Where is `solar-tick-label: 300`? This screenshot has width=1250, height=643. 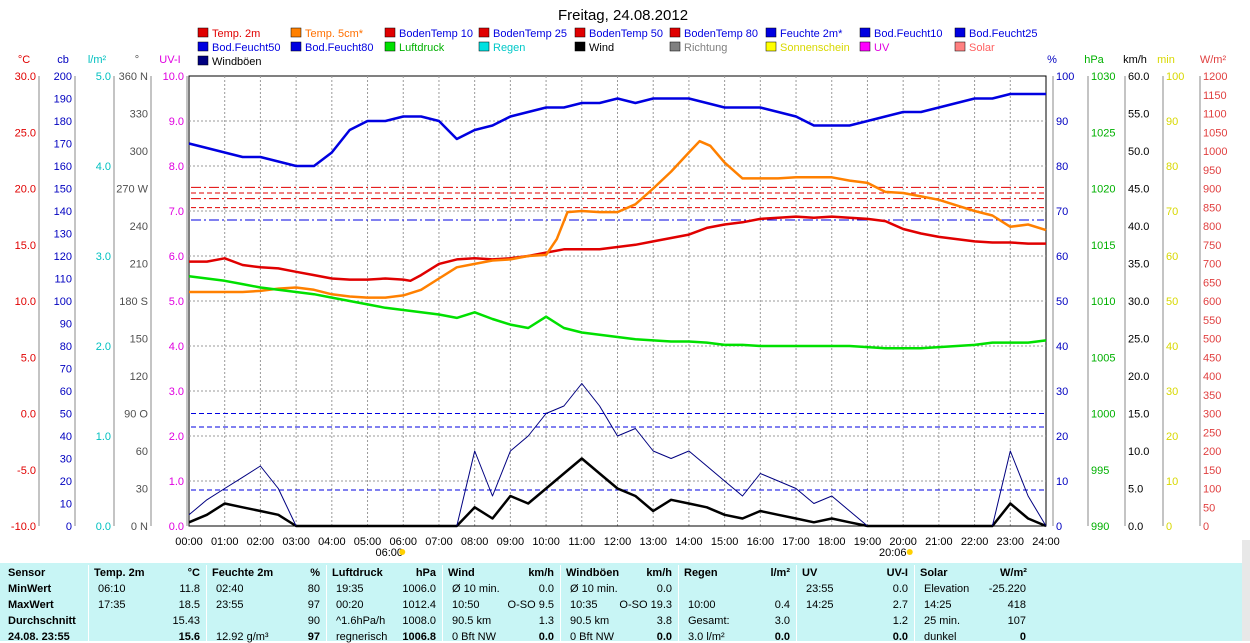 solar-tick-label: 300 is located at coordinates (1212, 415).